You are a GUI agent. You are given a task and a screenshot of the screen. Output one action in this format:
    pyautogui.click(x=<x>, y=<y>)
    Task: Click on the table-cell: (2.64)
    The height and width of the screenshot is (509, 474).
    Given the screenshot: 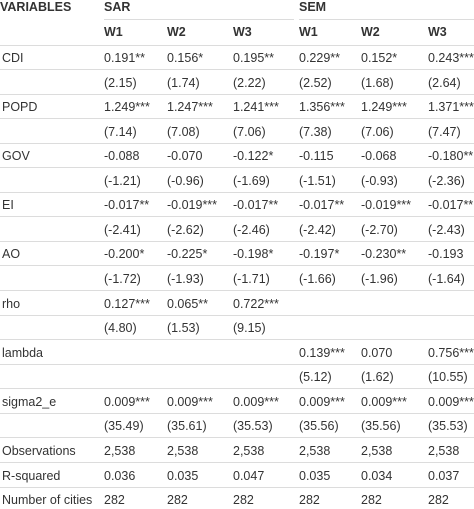 What is the action you would take?
    pyautogui.click(x=444, y=82)
    